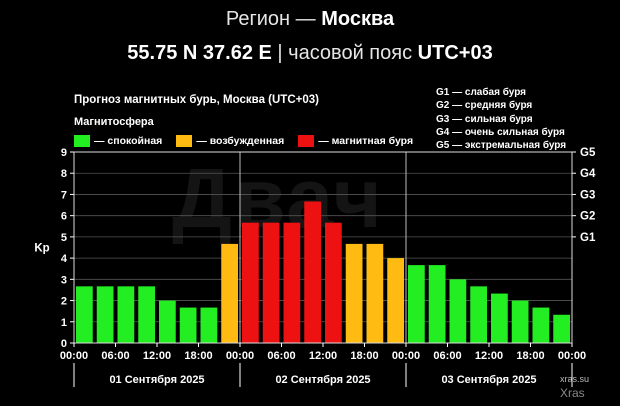 The image size is (620, 406). What do you see at coordinates (156, 380) in the screenshot?
I see `day-label-0: 01 Сентября 2025` at bounding box center [156, 380].